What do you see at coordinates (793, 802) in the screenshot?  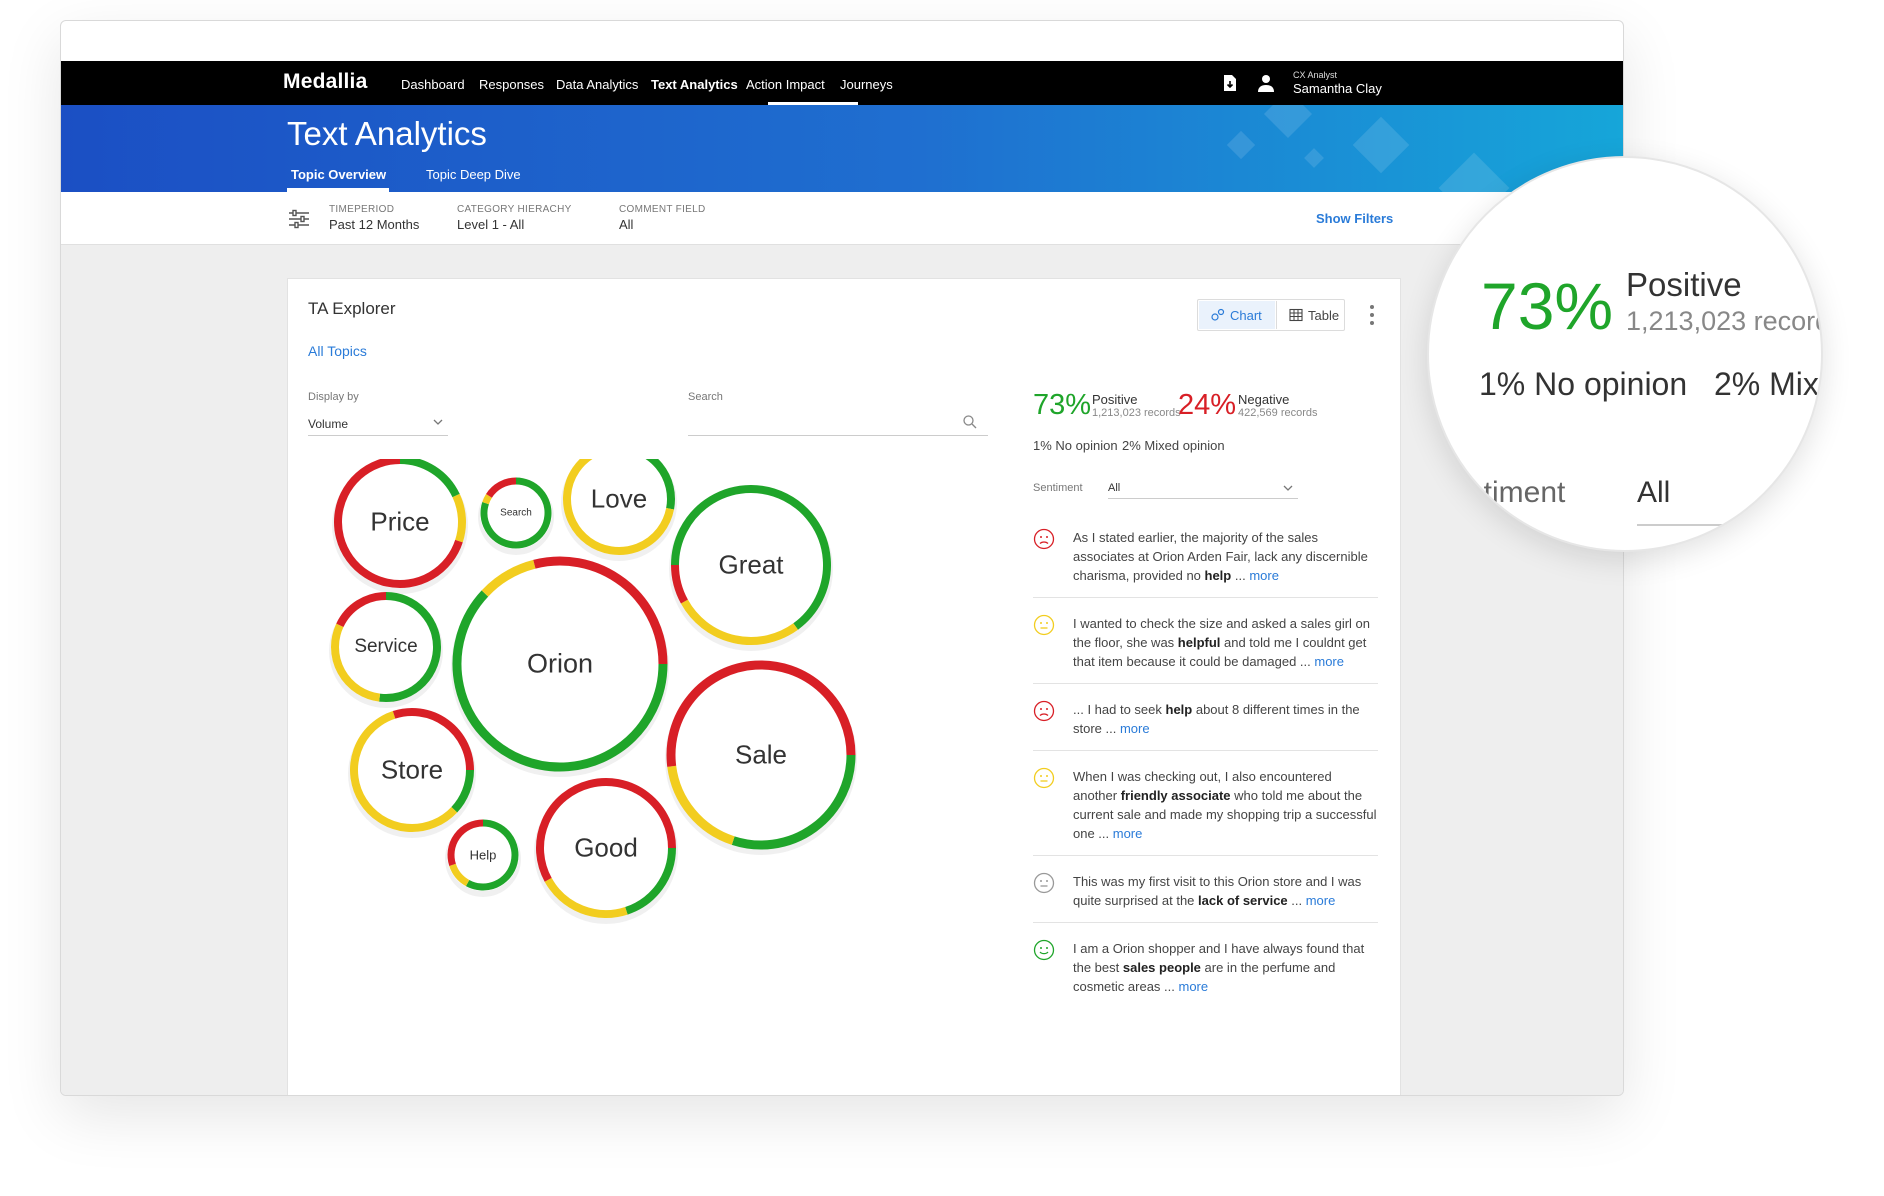 I see `bubble-sale-positive-arc` at bounding box center [793, 802].